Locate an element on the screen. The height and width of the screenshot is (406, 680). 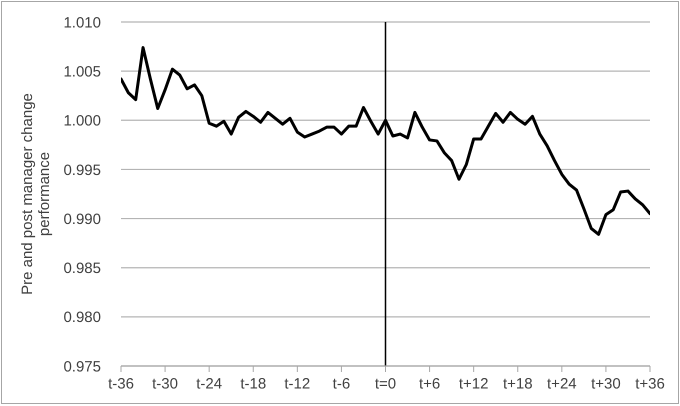
x-tick-label: t-24 is located at coordinates (209, 384).